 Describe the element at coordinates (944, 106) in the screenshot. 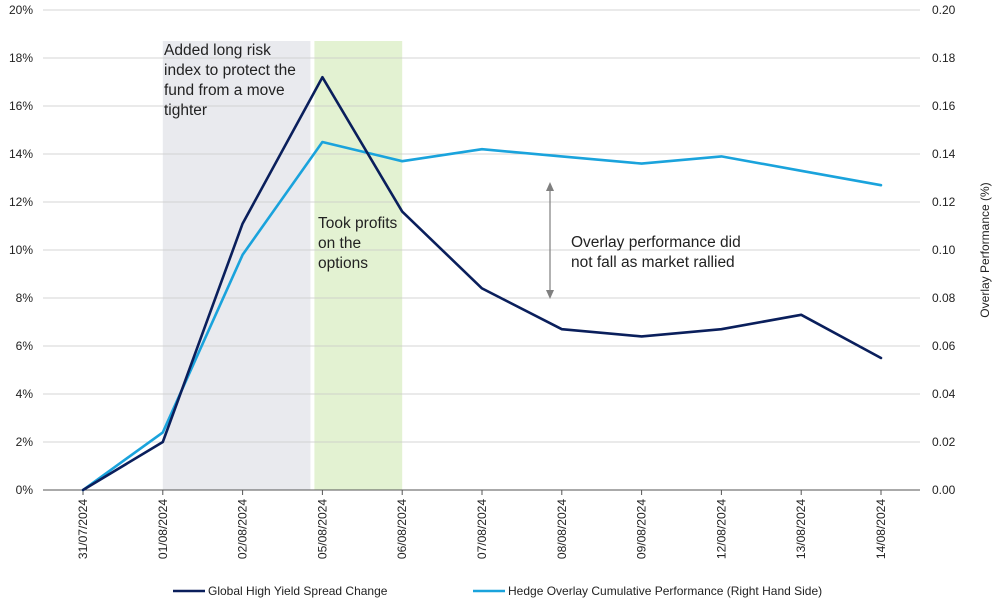

I see `right-tick-label: 0.16` at that location.